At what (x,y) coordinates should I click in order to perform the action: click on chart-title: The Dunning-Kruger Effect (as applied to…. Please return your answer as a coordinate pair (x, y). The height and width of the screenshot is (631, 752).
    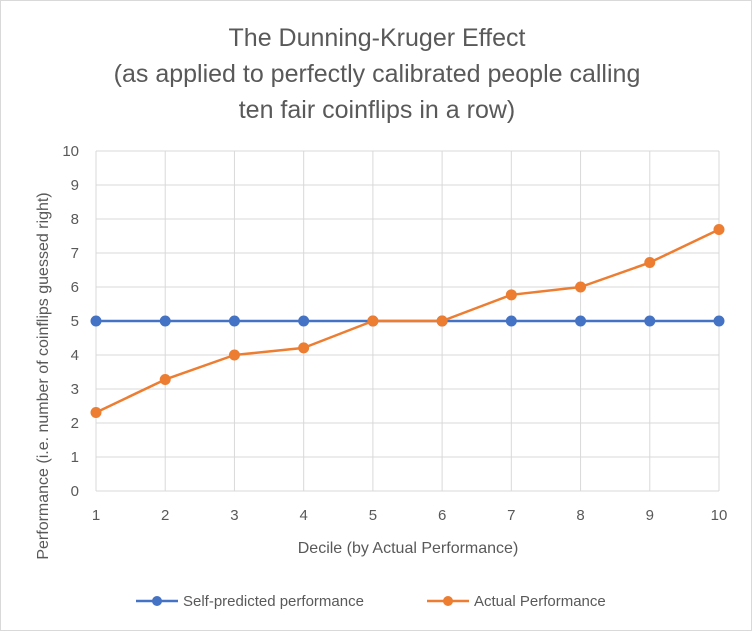
    Looking at the image, I should click on (377, 74).